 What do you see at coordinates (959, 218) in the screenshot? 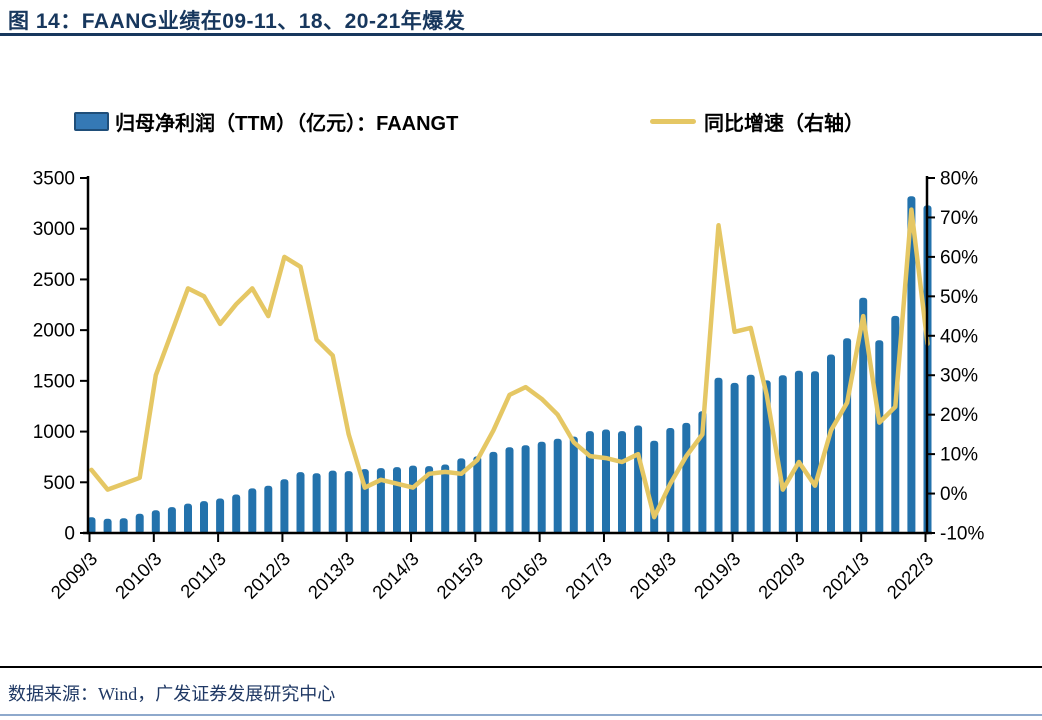
I see `right-axis-label: 70%` at bounding box center [959, 218].